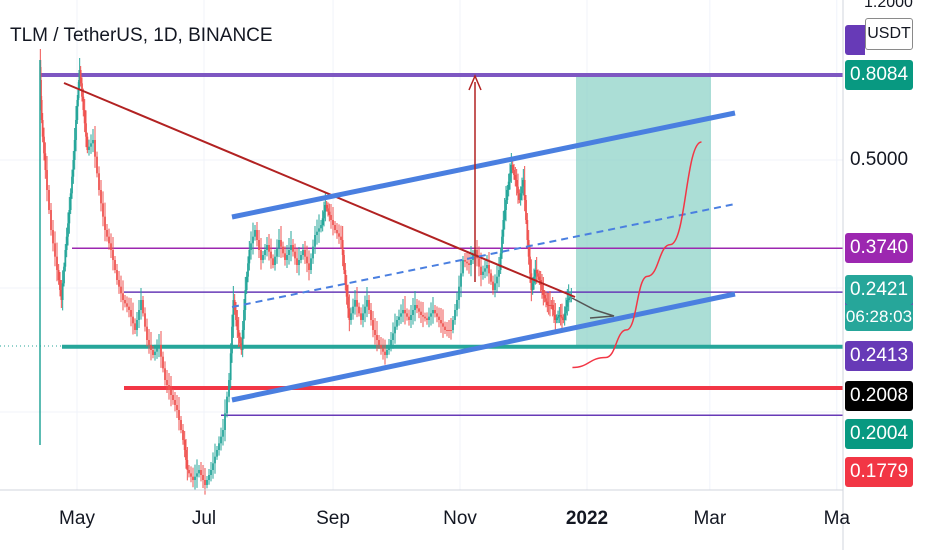  I want to click on currency-button: USDT, so click(889, 34).